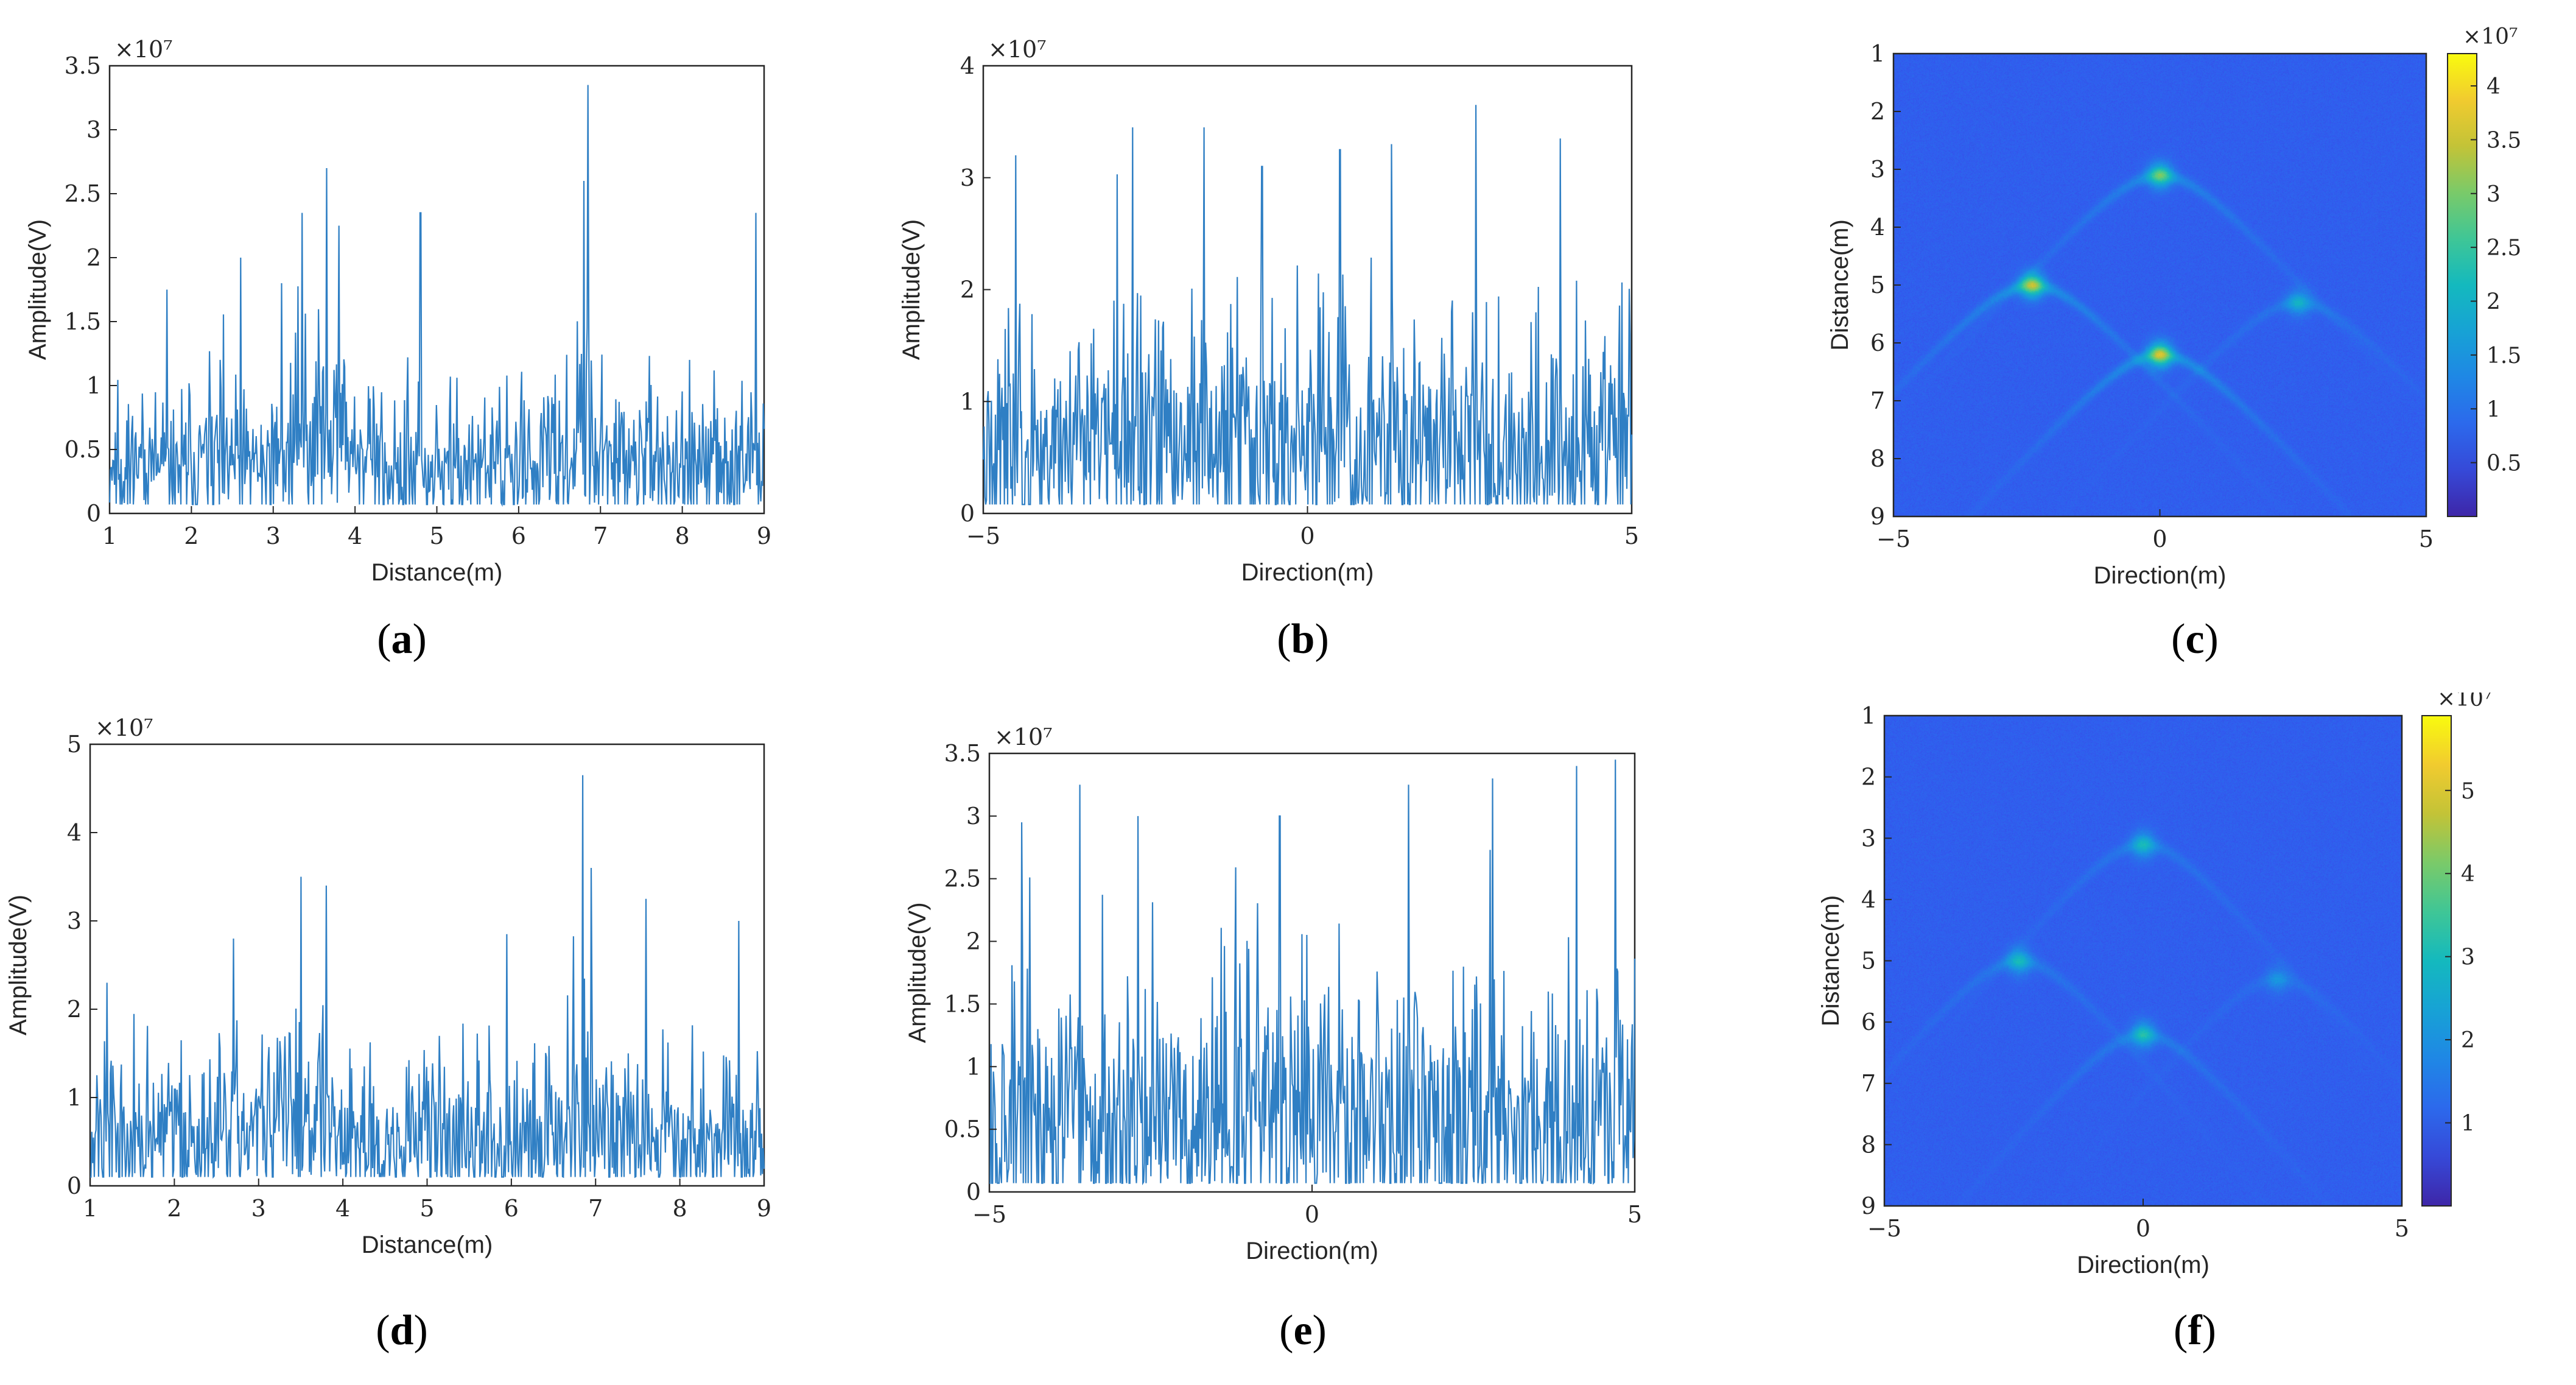 The width and height of the screenshot is (2576, 1385). What do you see at coordinates (518, 536) in the screenshot?
I see `x-tick-label: 6` at bounding box center [518, 536].